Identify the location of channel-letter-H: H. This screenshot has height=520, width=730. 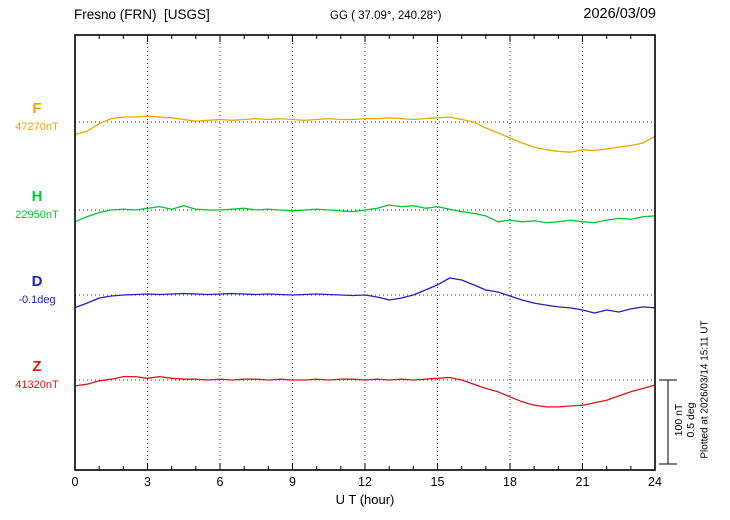
(37, 196).